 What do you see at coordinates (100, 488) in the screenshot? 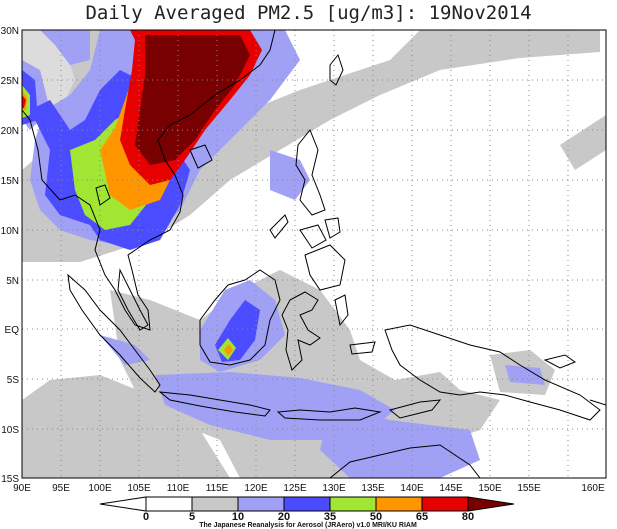
I see `lon-label: 100E` at bounding box center [100, 488].